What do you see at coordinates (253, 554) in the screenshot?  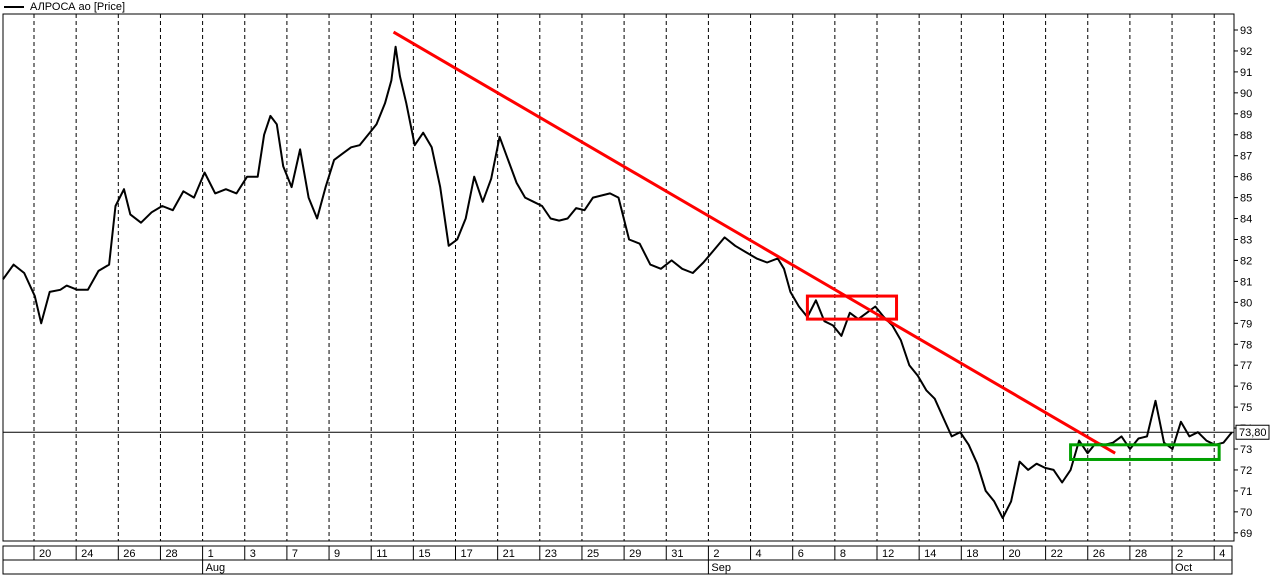 I see `x-tick-label: 3` at bounding box center [253, 554].